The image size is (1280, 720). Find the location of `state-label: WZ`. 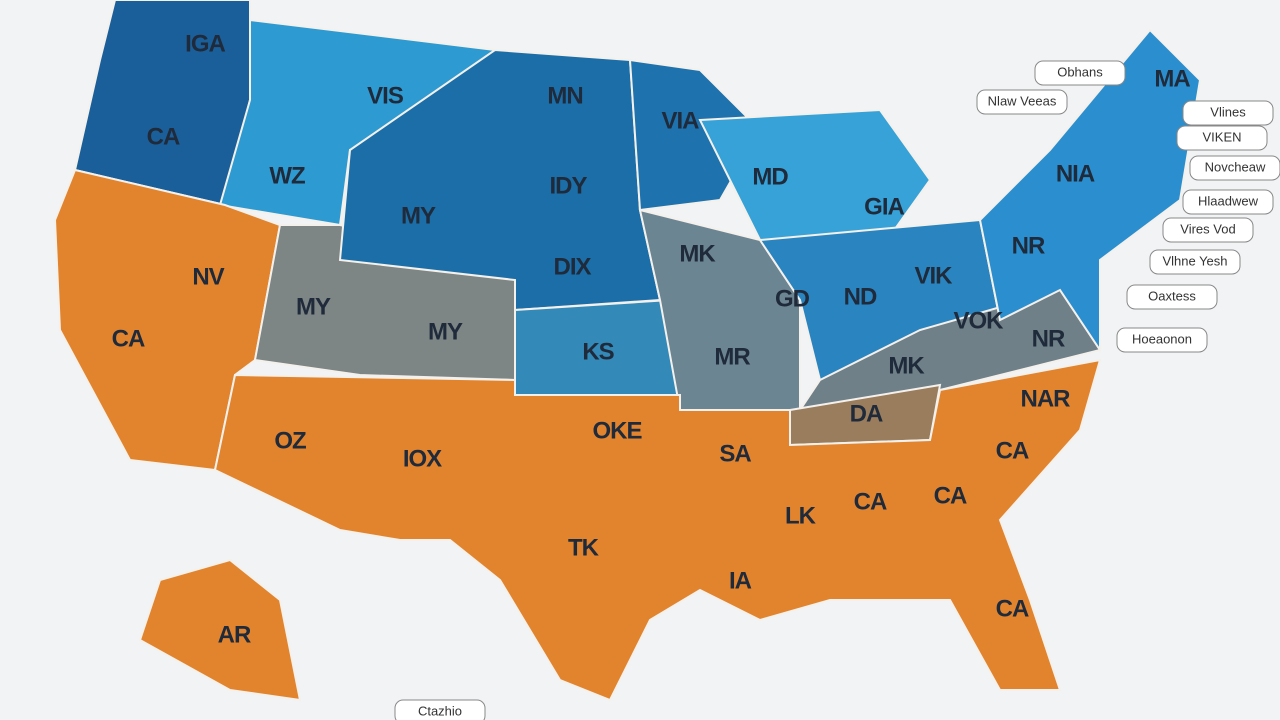

state-label: WZ is located at coordinates (287, 175).